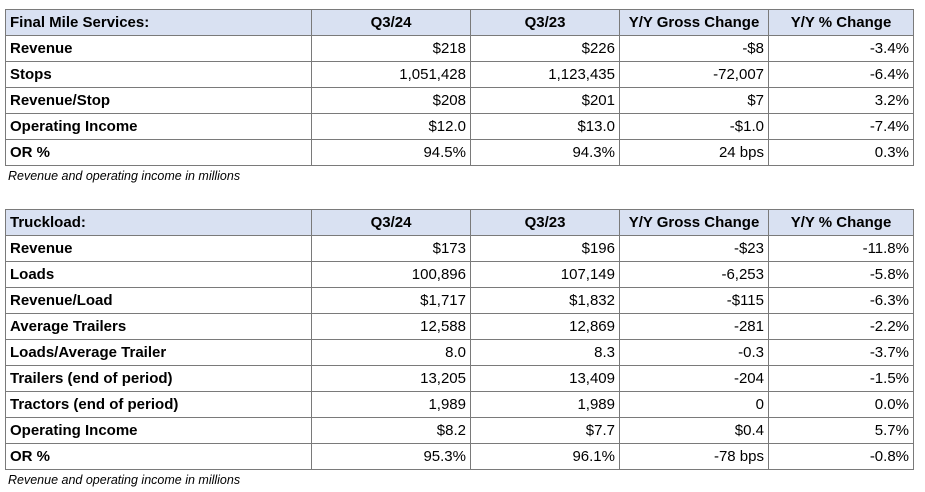 This screenshot has height=492, width=925. I want to click on cell-gross-change: -0.3, so click(694, 352).